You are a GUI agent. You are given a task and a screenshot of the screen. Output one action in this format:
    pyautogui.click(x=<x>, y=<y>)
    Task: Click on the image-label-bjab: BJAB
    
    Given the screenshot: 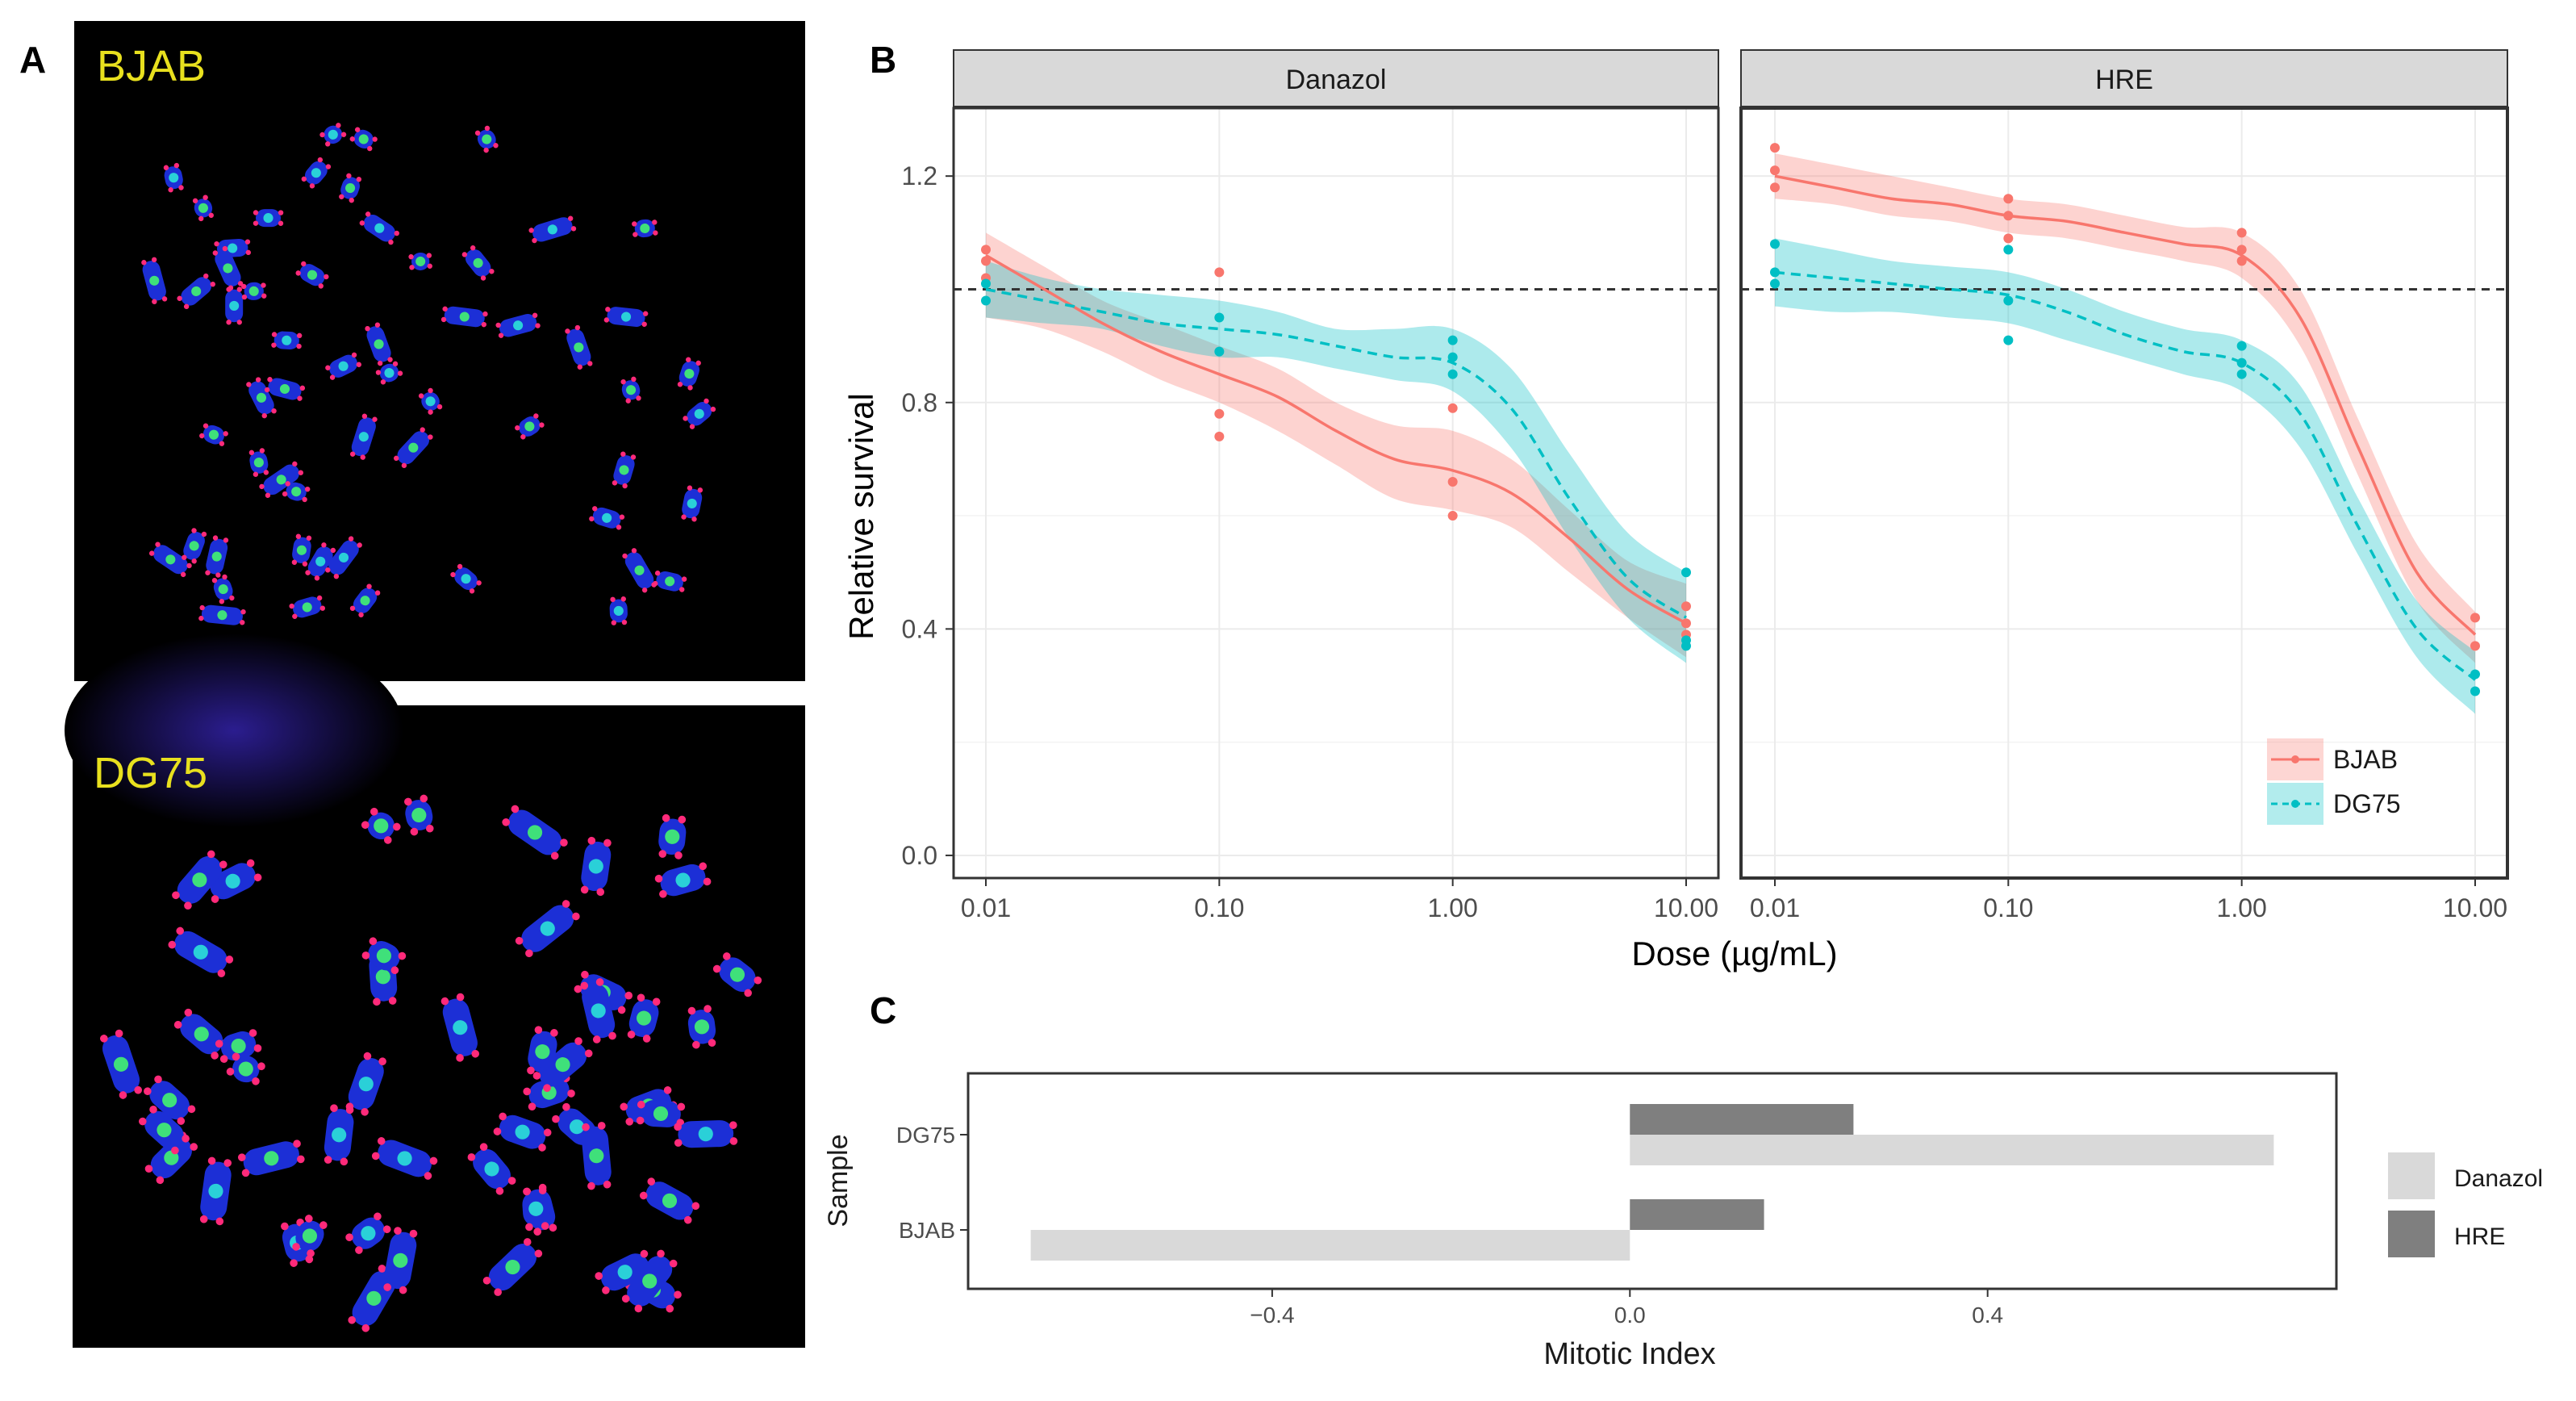 What is the action you would take?
    pyautogui.click(x=151, y=66)
    